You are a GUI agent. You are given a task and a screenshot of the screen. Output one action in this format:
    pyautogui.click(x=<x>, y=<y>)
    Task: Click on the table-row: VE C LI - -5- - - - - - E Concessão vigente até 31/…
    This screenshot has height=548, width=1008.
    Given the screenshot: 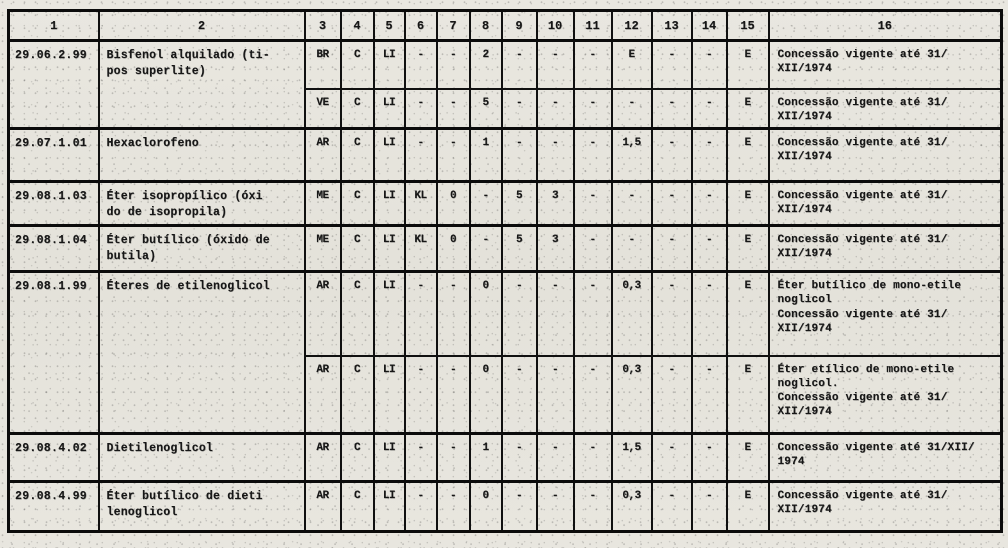 What is the action you would take?
    pyautogui.click(x=506, y=108)
    